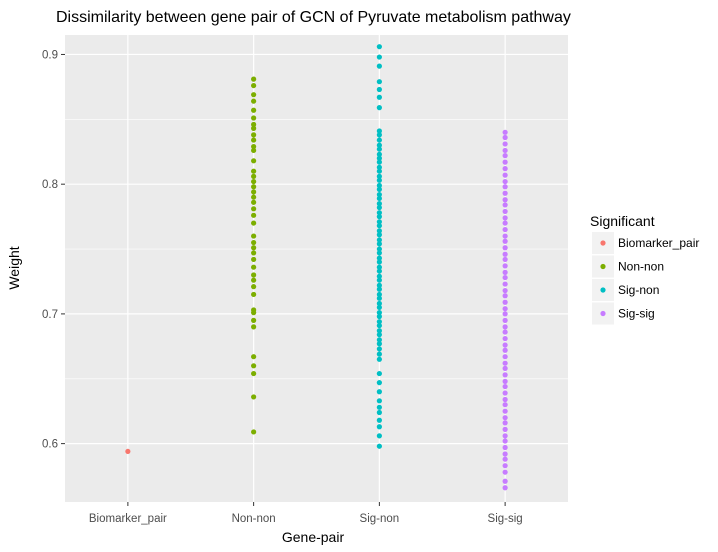 This screenshot has width=718, height=552. Describe the element at coordinates (603, 243) in the screenshot. I see `legend-point` at that location.